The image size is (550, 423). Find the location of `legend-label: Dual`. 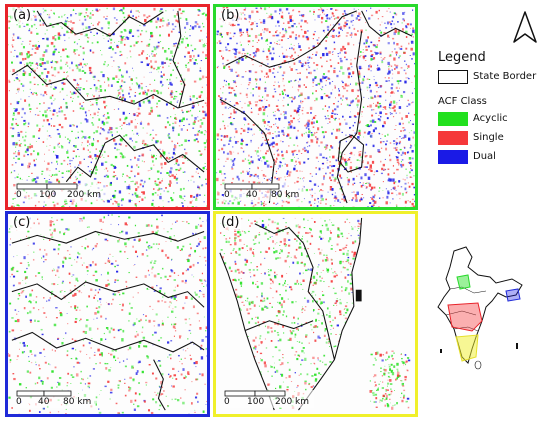

legend-label: Dual is located at coordinates (484, 156).